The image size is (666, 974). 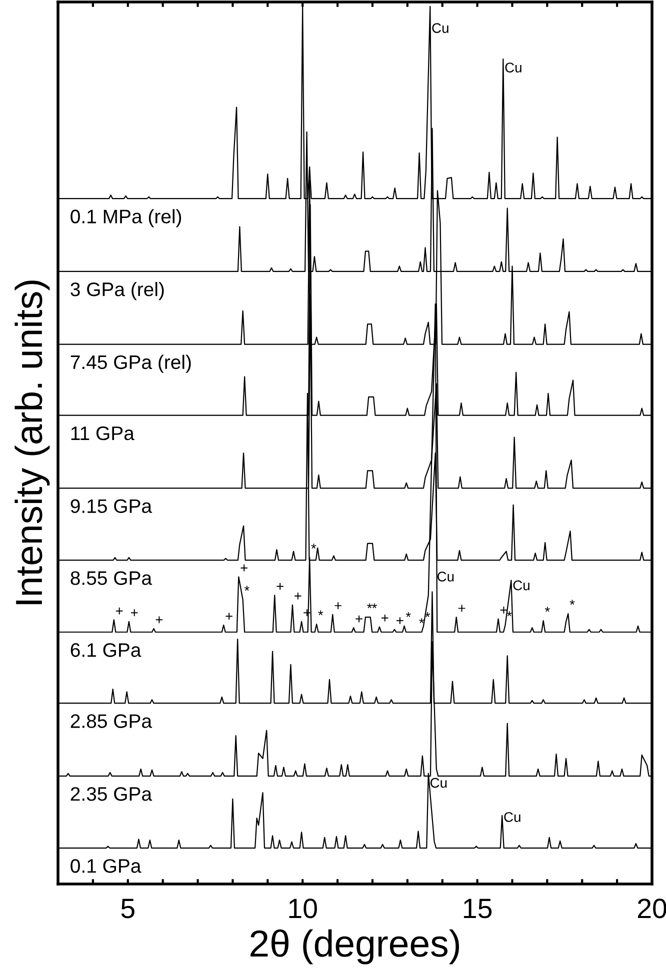 What do you see at coordinates (303, 908) in the screenshot?
I see `x-tick-label: 10` at bounding box center [303, 908].